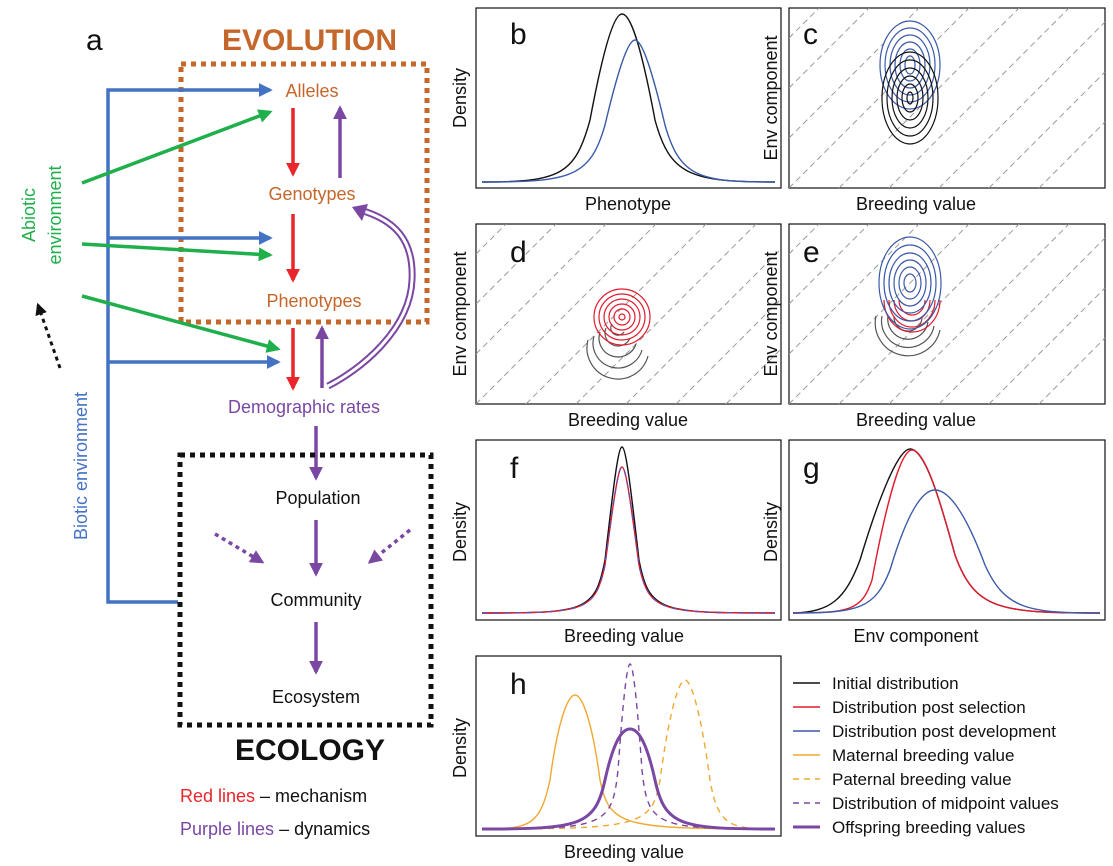  Describe the element at coordinates (928, 827) in the screenshot. I see `legend-label: Offspring breeding values` at that location.